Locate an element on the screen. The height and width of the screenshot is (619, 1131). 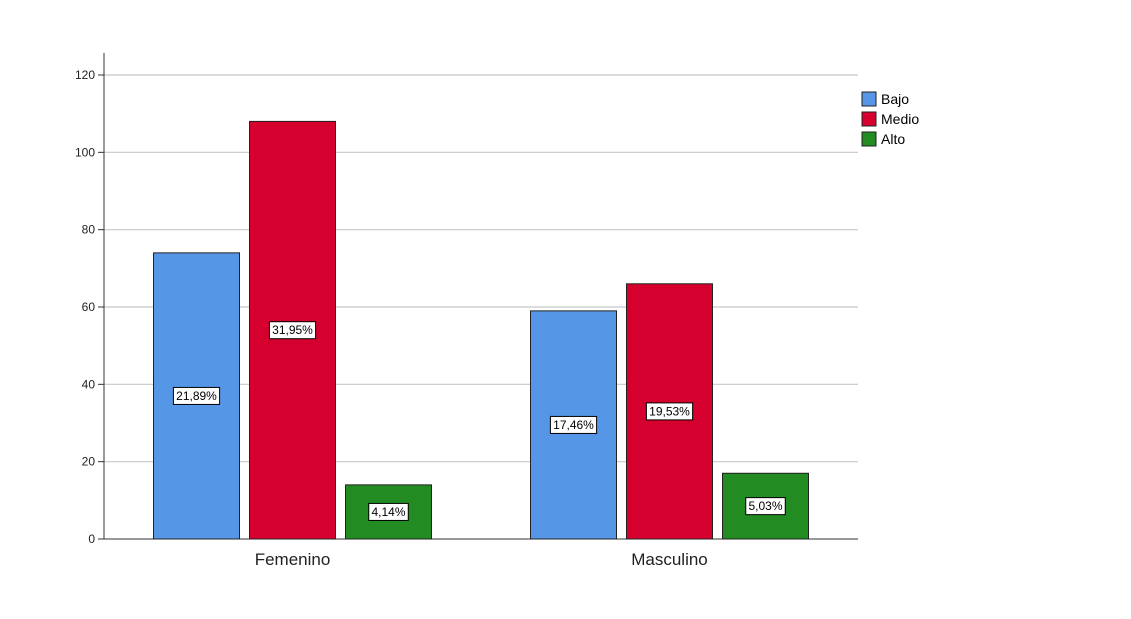
data-label: 17,46% is located at coordinates (573, 425).